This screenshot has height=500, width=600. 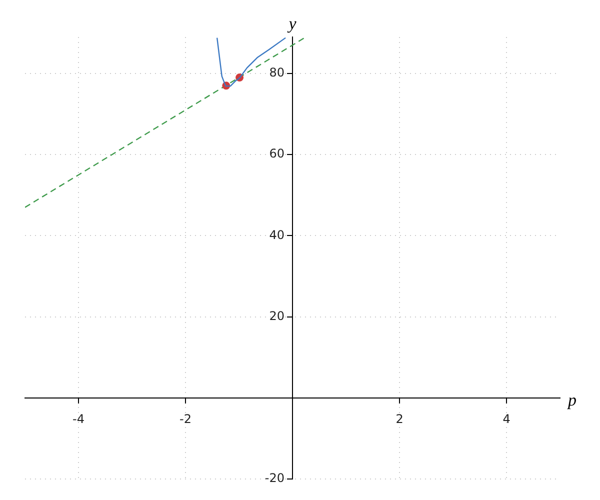 What do you see at coordinates (276, 73) in the screenshot?
I see `y-tick-label: 80` at bounding box center [276, 73].